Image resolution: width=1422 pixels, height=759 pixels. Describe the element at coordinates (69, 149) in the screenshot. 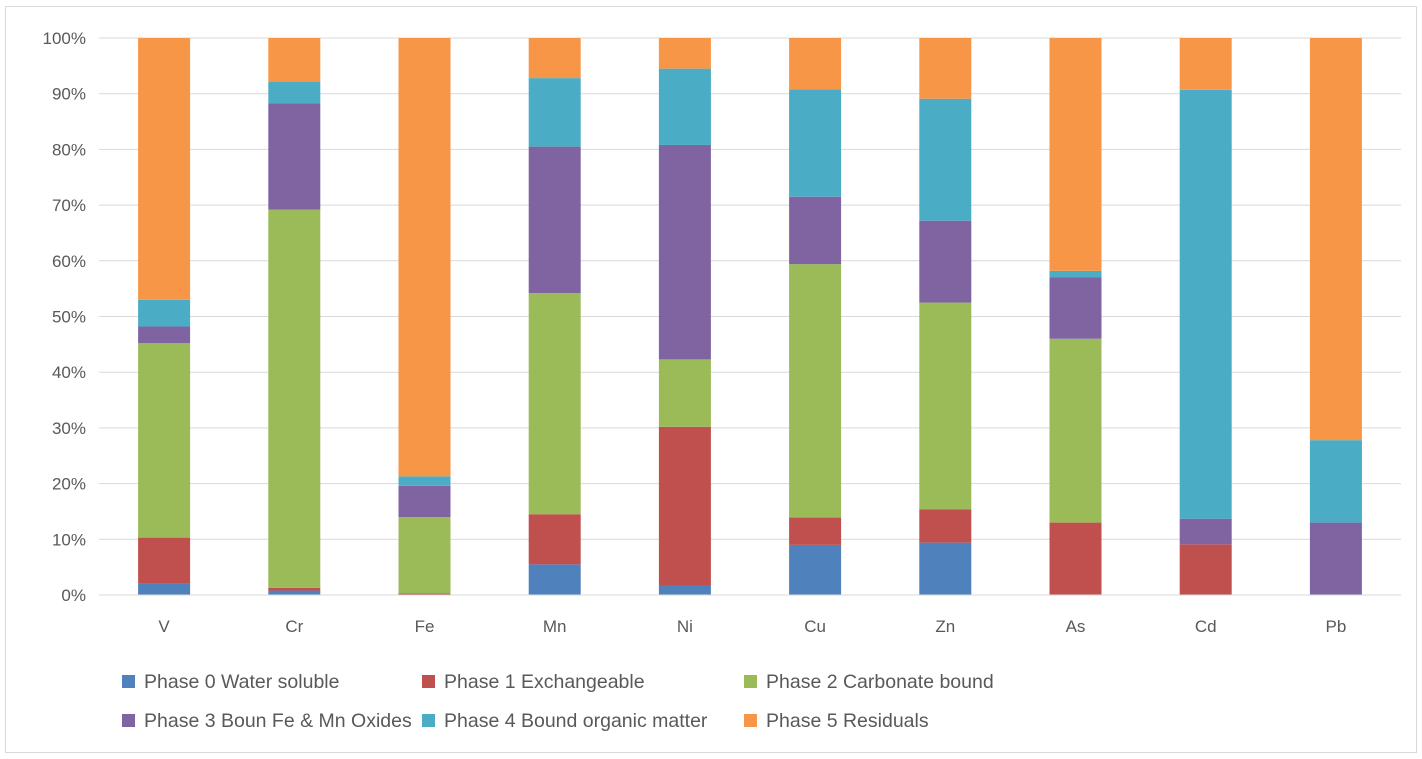

I see `y-tick-label: 80%` at that location.